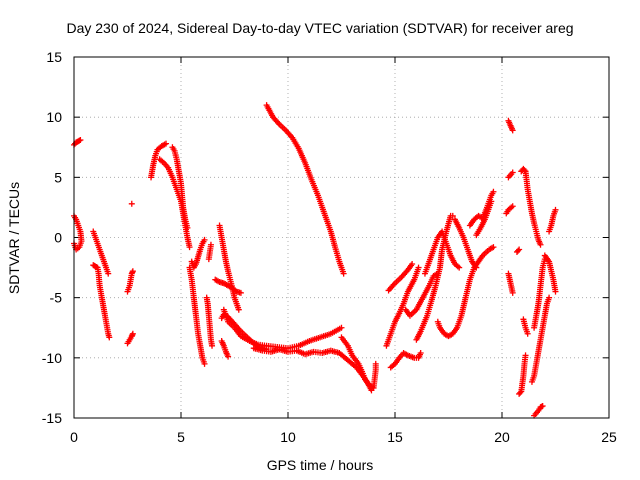 This screenshot has width=640, height=480. Describe the element at coordinates (609, 437) in the screenshot. I see `x-tick-label: 25` at that location.